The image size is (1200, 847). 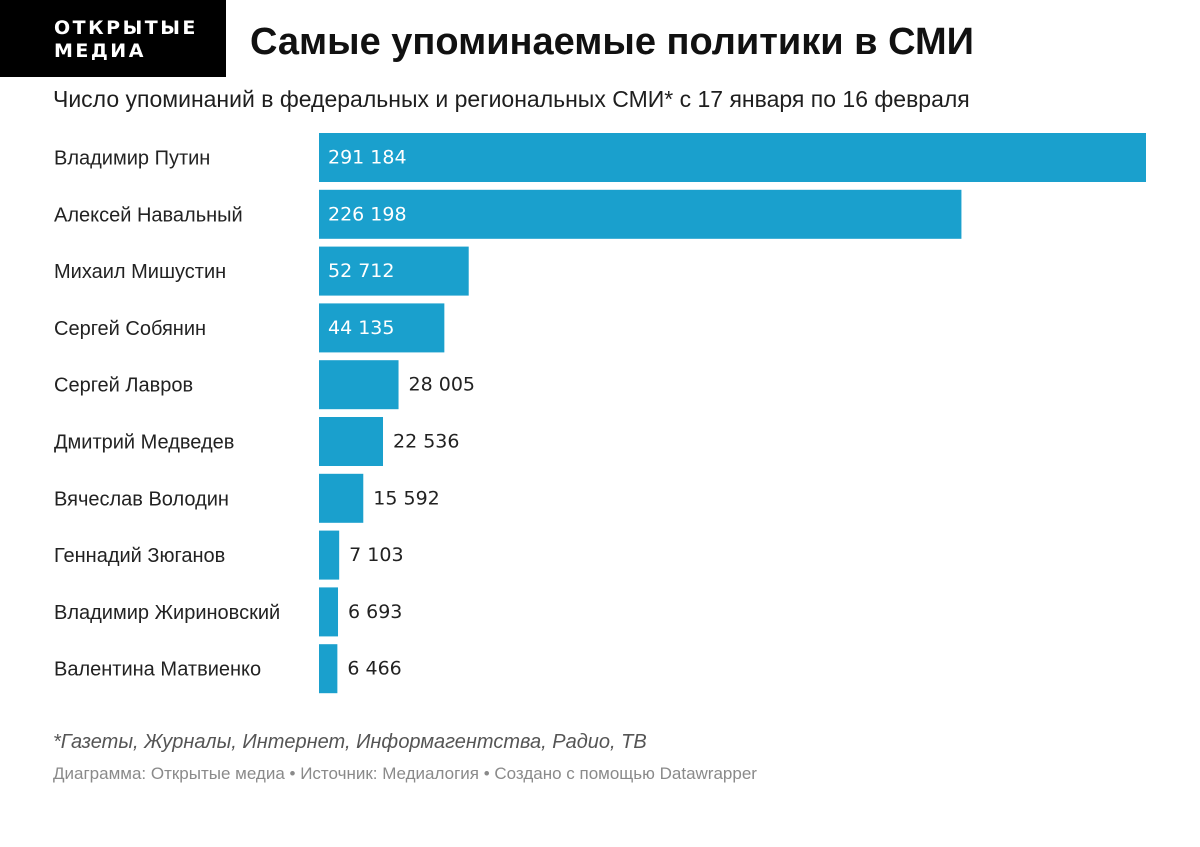 What do you see at coordinates (374, 669) in the screenshot?
I see `value-label: 6 466` at bounding box center [374, 669].